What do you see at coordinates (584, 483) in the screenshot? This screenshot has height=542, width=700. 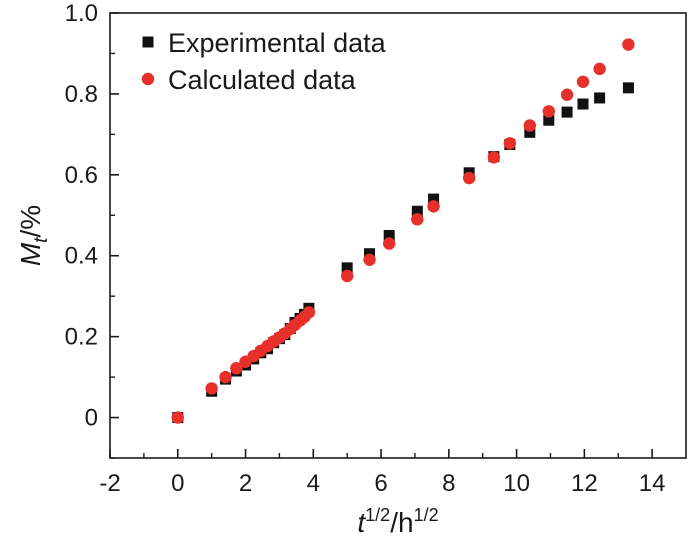 I see `x-tick-label: 12` at bounding box center [584, 483].